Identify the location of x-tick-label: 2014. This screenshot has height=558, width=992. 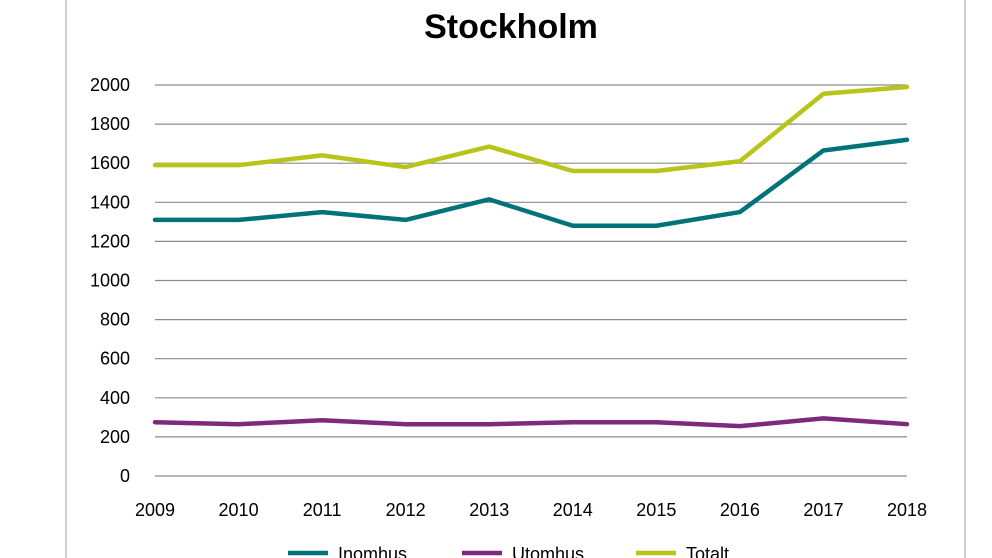
(573, 510).